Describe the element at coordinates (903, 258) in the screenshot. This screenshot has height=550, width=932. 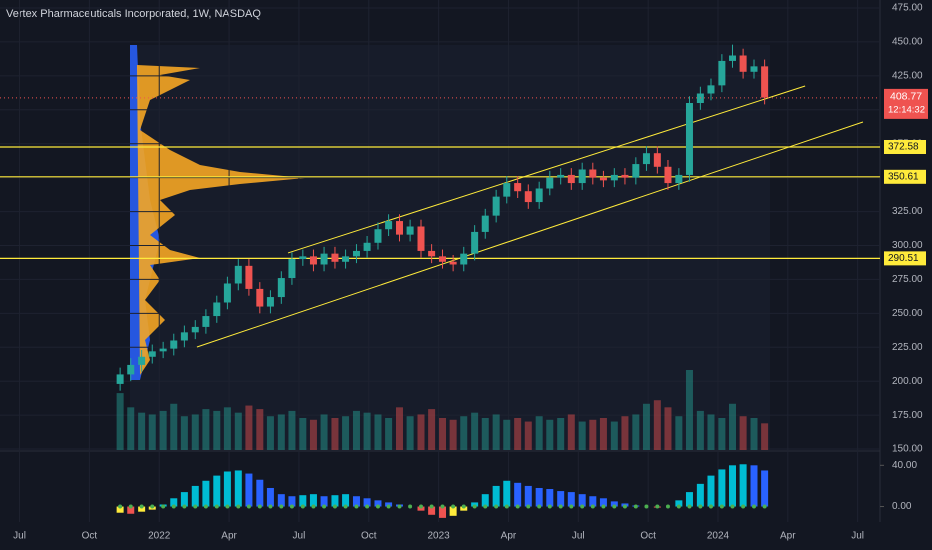
I see `level-label: 290.51` at that location.